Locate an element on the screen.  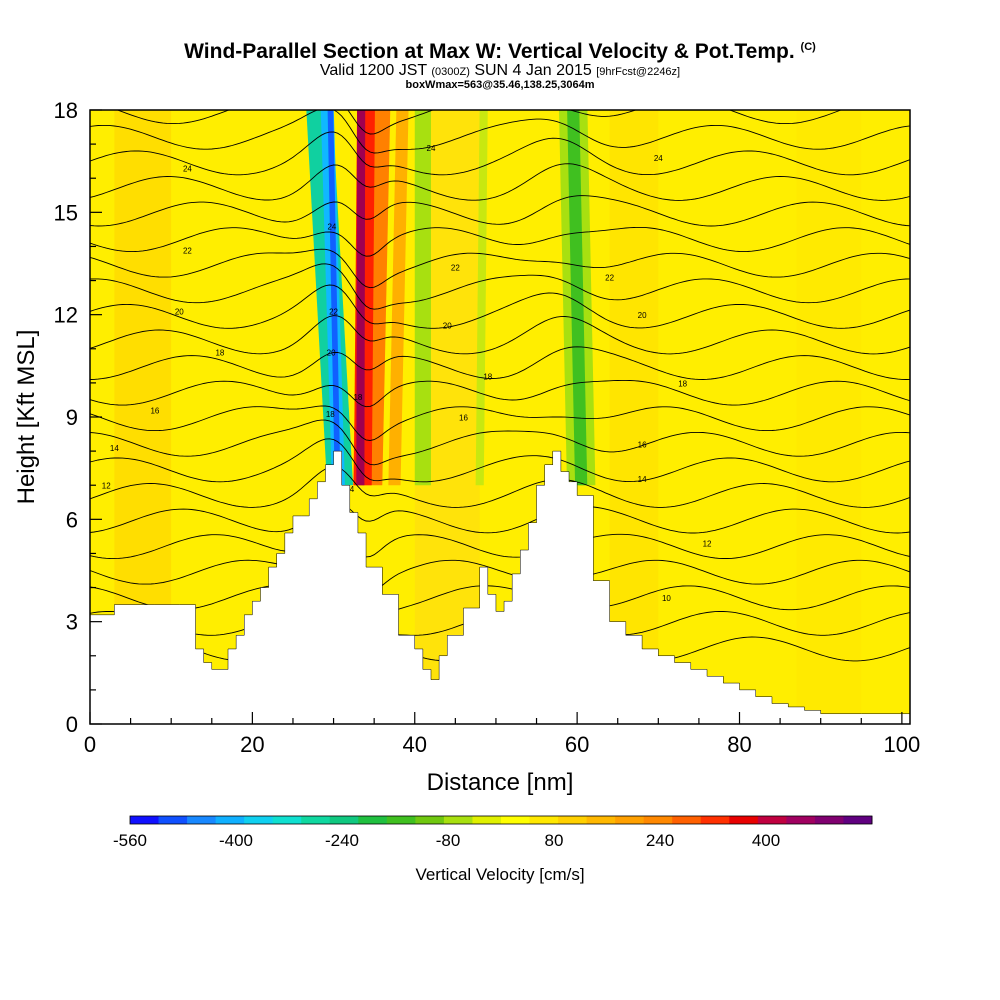
x-tick-label: 40 is located at coordinates (415, 744).